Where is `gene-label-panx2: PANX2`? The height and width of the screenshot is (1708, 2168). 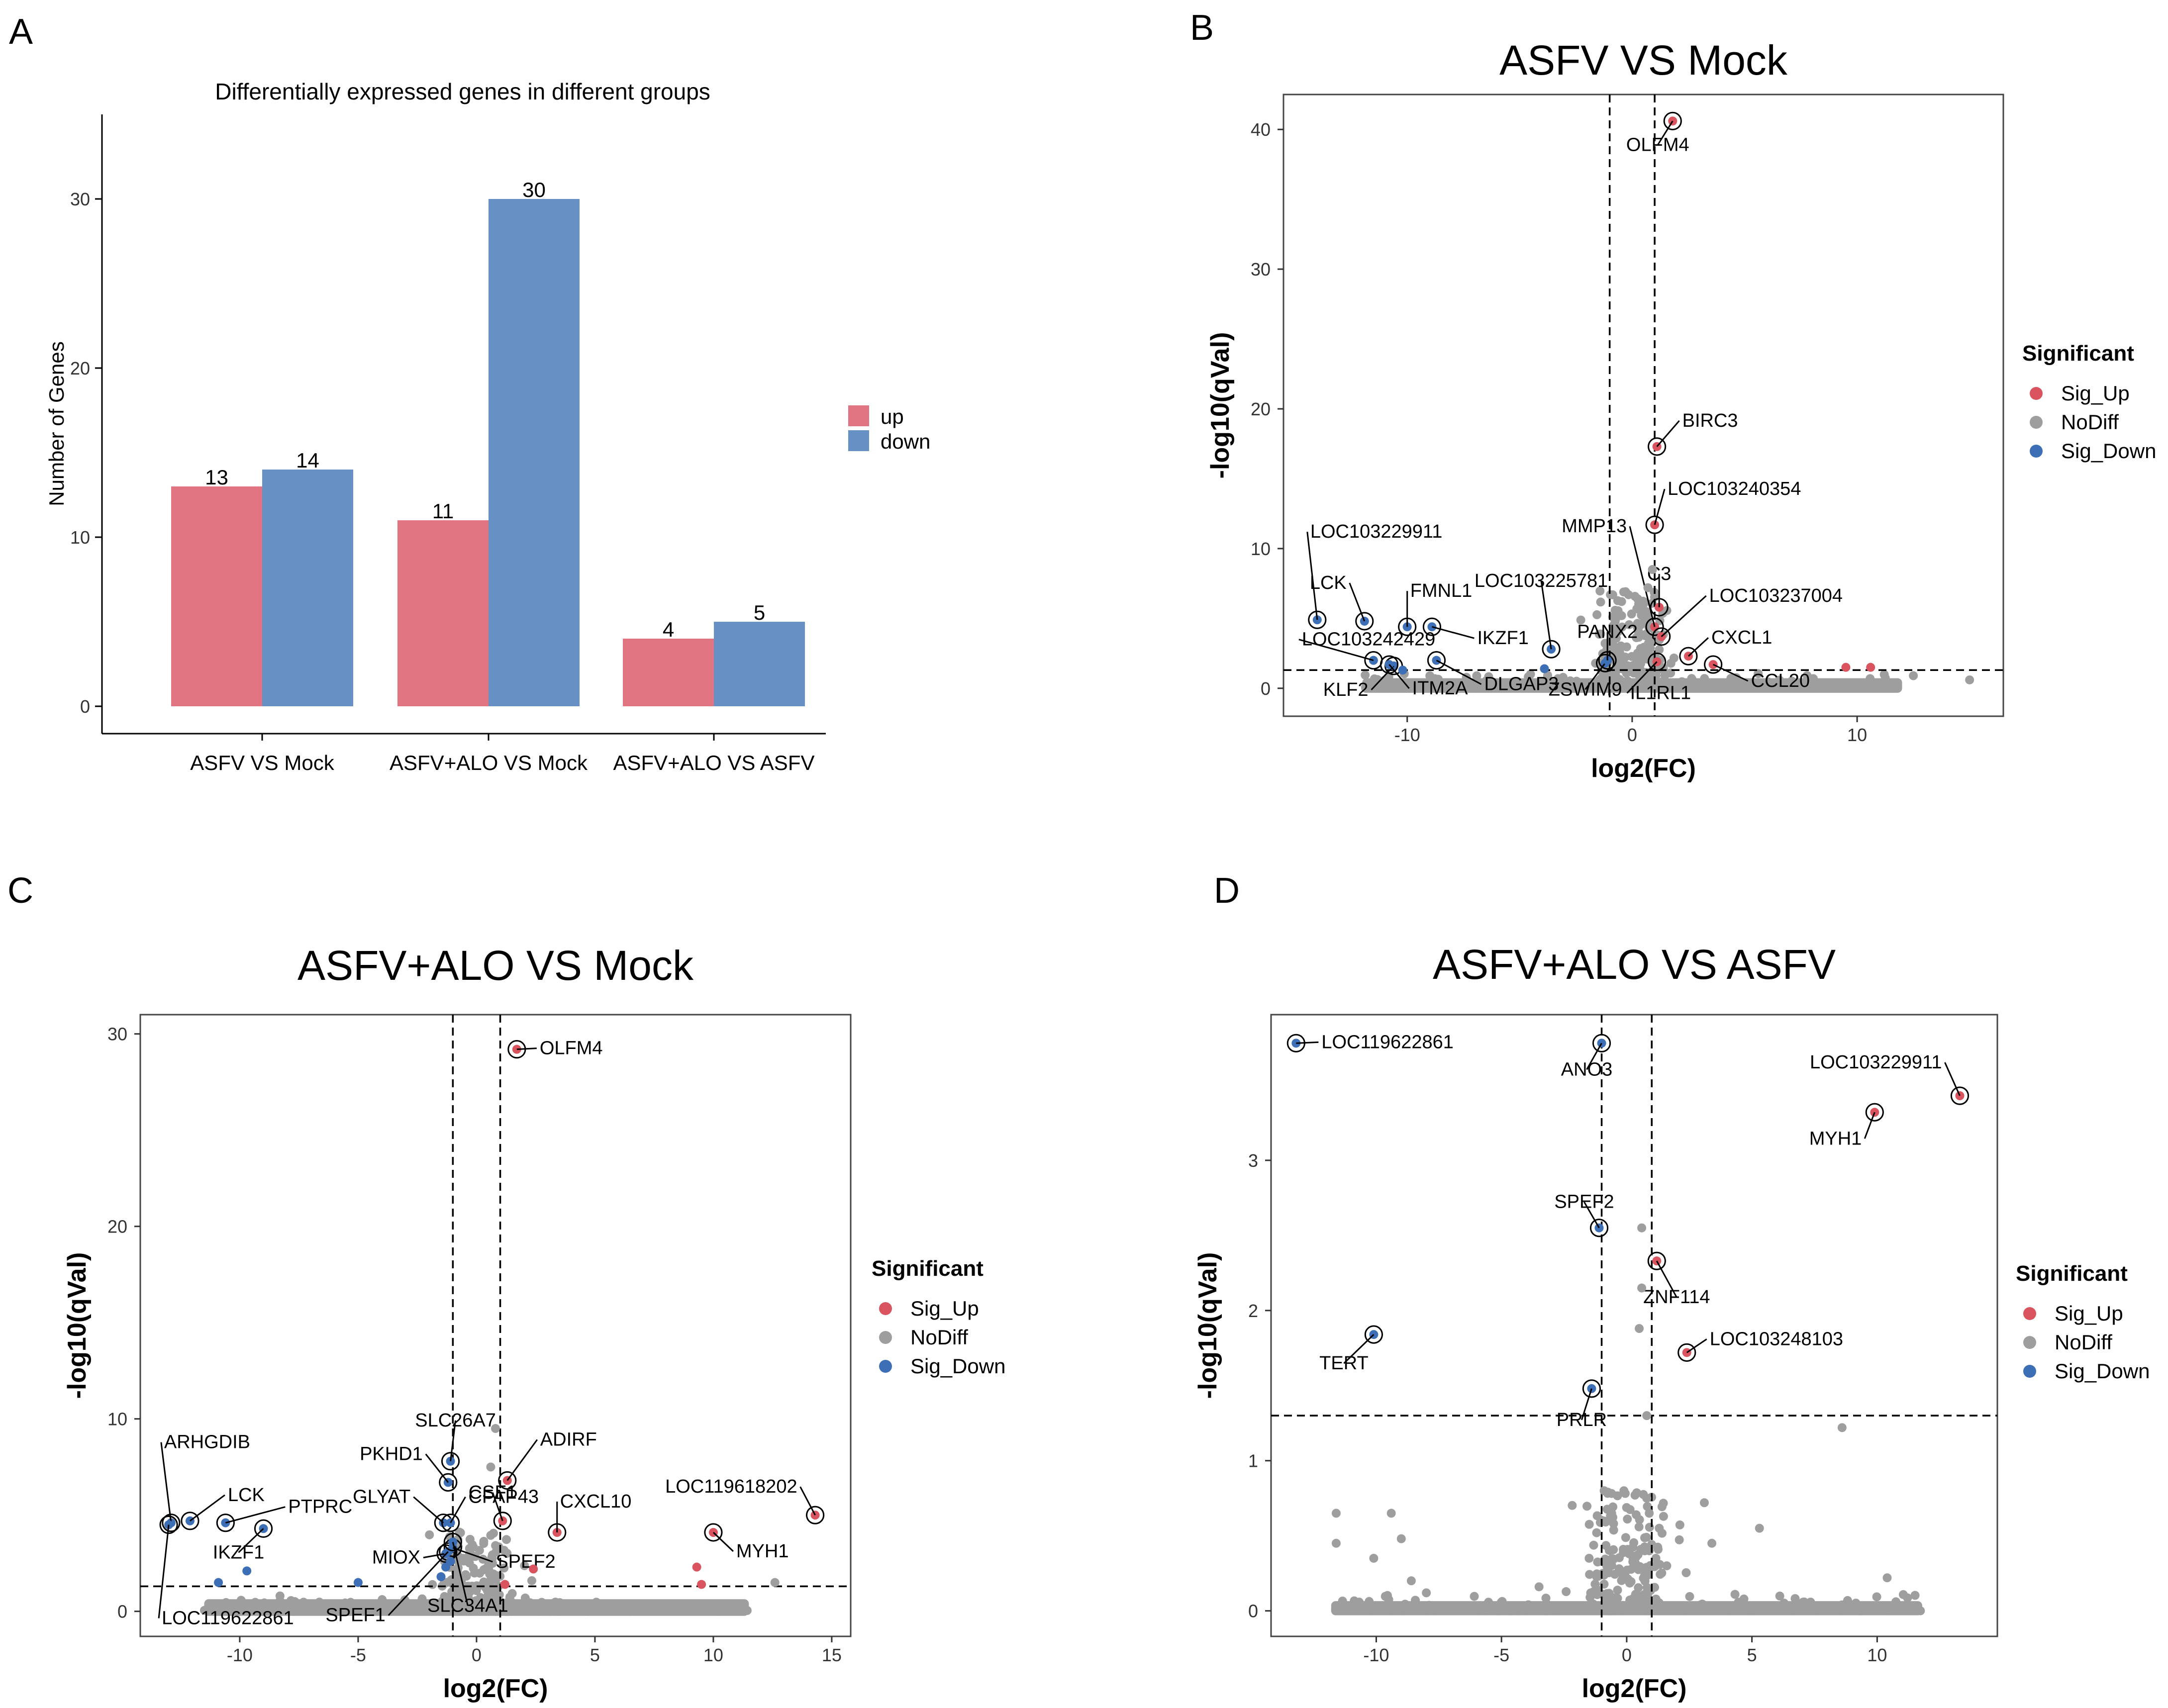 gene-label-panx2: PANX2 is located at coordinates (1607, 632).